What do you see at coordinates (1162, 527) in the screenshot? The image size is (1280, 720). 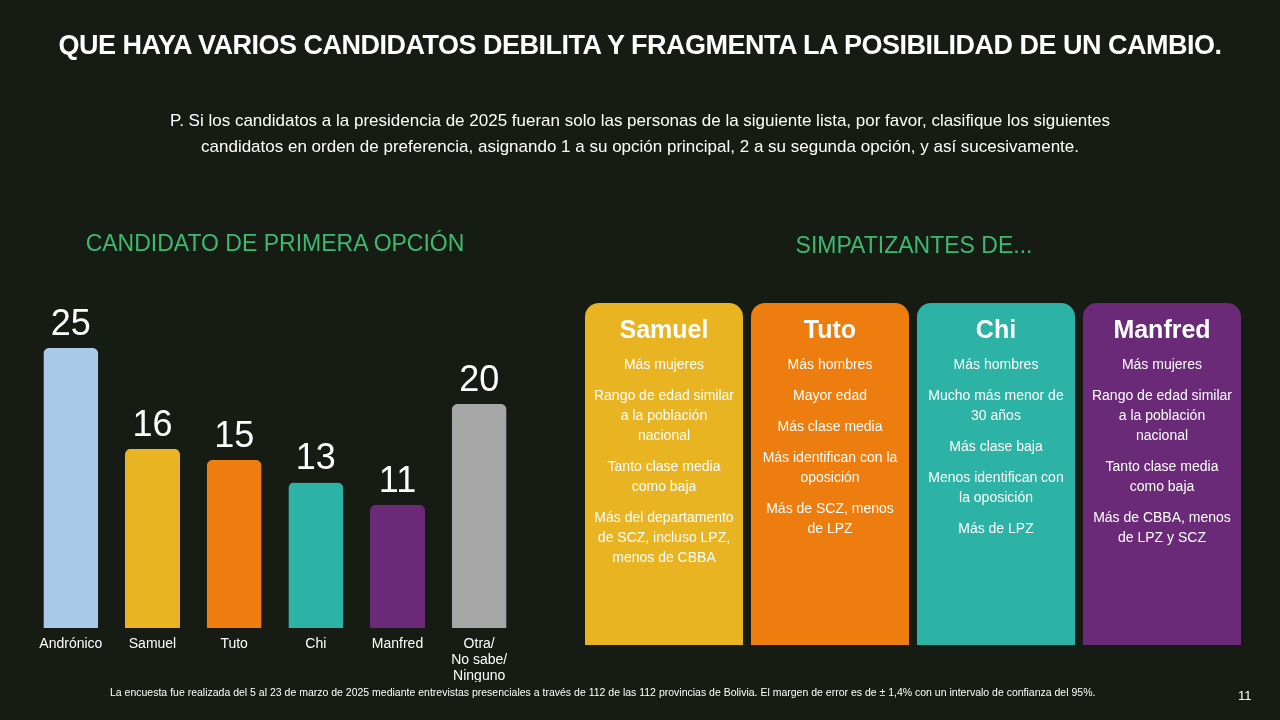 I see `text: Más de CBBA, menos de LPZ y SCZ` at bounding box center [1162, 527].